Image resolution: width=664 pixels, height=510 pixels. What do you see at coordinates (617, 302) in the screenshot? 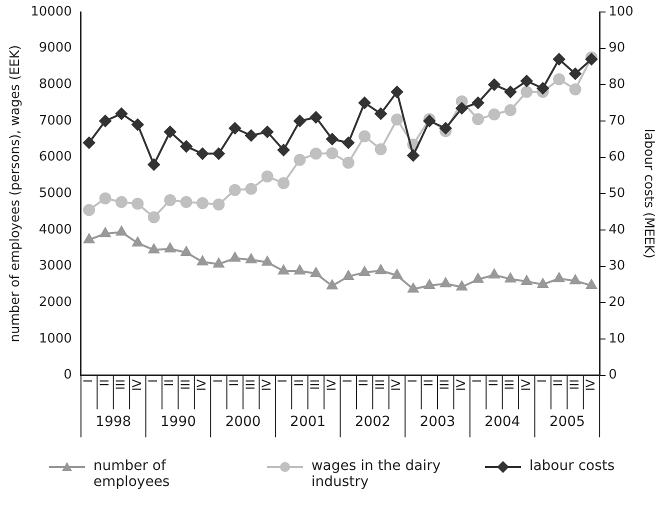
I see `y2-tick-label: 20` at bounding box center [617, 302].